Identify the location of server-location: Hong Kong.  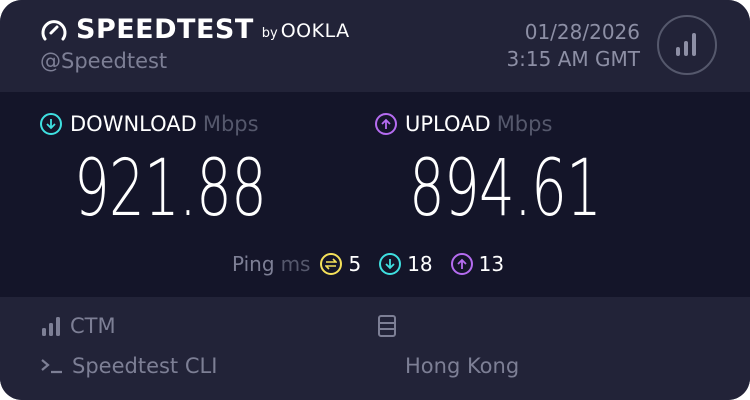
(462, 366).